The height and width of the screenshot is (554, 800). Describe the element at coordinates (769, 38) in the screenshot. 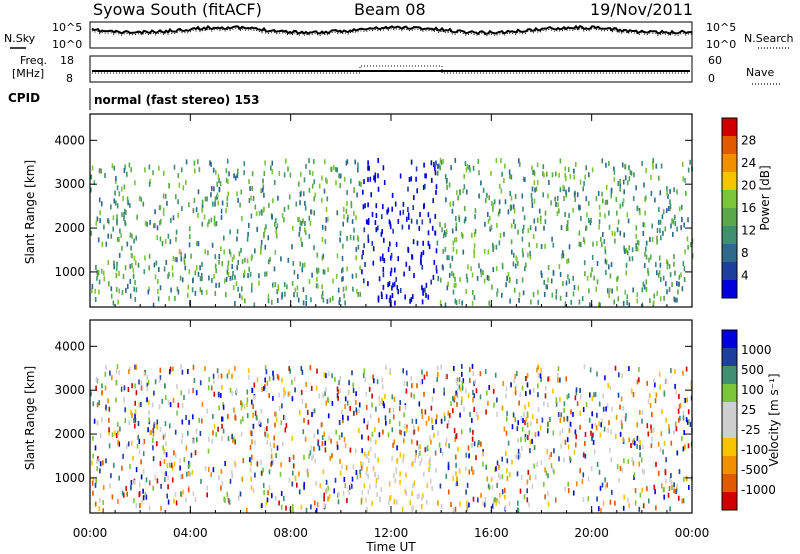

I see `nsearch-label: N.Search` at that location.